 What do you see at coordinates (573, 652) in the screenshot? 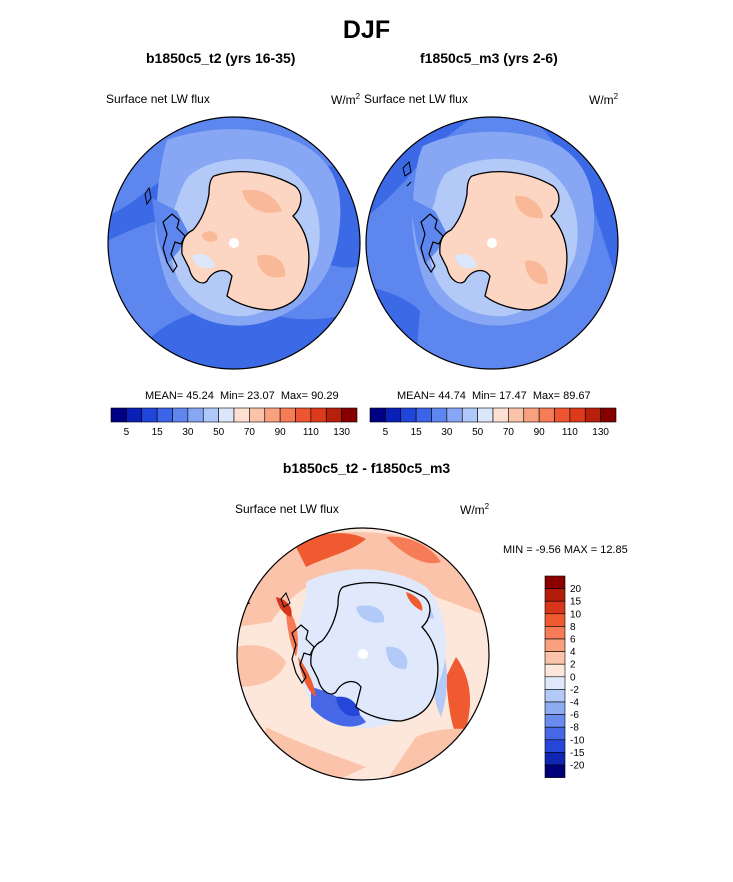
I see `diff-colorbar-tick-label: 4` at bounding box center [573, 652].